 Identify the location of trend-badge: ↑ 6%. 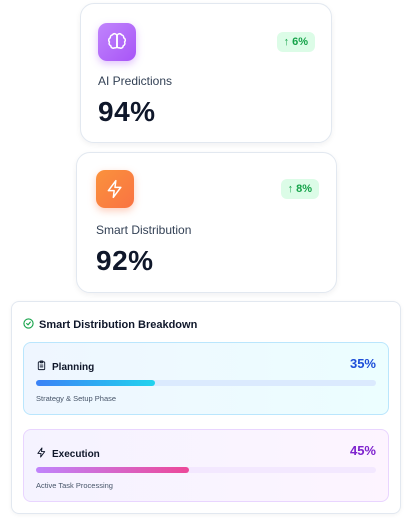
(295, 42).